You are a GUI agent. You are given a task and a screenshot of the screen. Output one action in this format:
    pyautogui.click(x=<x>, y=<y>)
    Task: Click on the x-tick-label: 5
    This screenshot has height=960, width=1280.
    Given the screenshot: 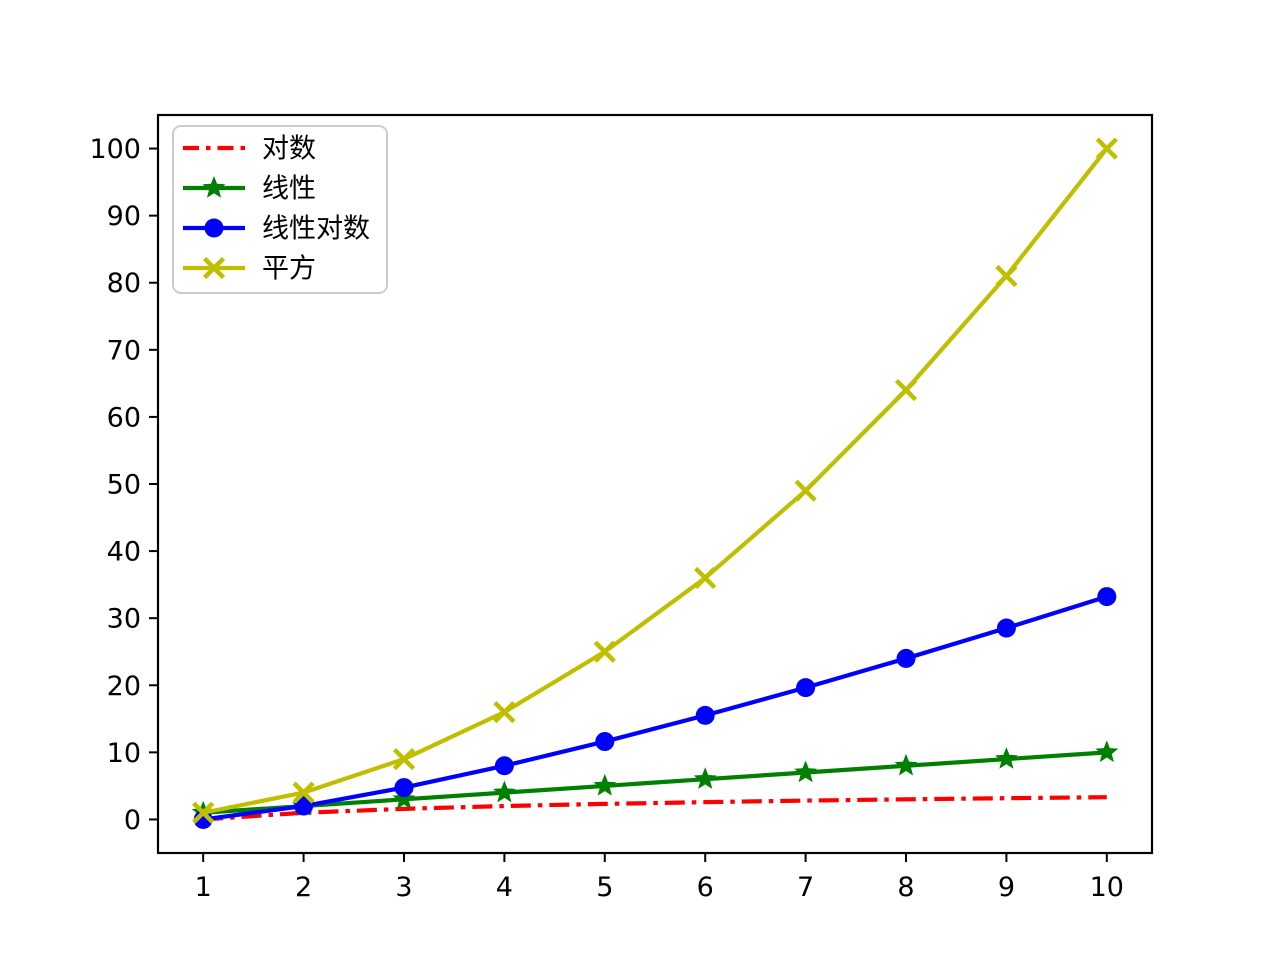 What is the action you would take?
    pyautogui.click(x=604, y=887)
    